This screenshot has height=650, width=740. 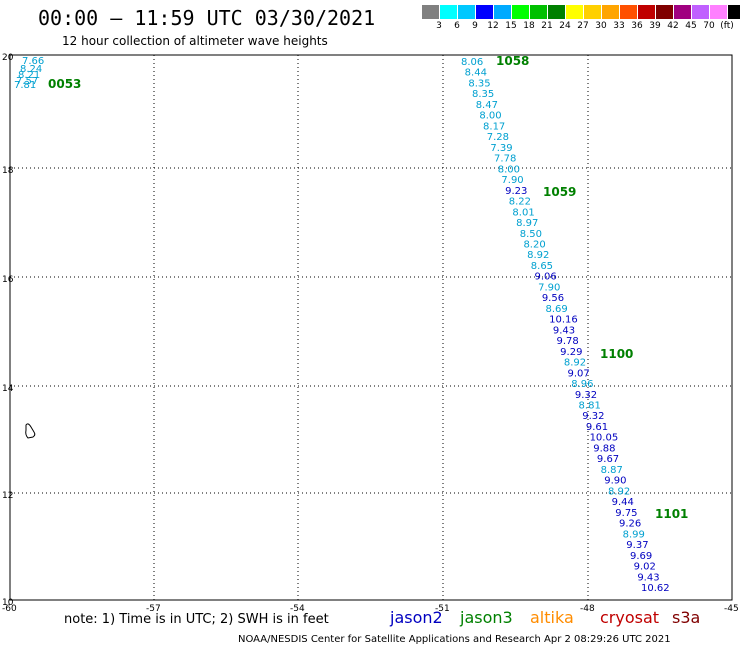 I want to click on wave-height-label: 9.06, so click(x=545, y=277).